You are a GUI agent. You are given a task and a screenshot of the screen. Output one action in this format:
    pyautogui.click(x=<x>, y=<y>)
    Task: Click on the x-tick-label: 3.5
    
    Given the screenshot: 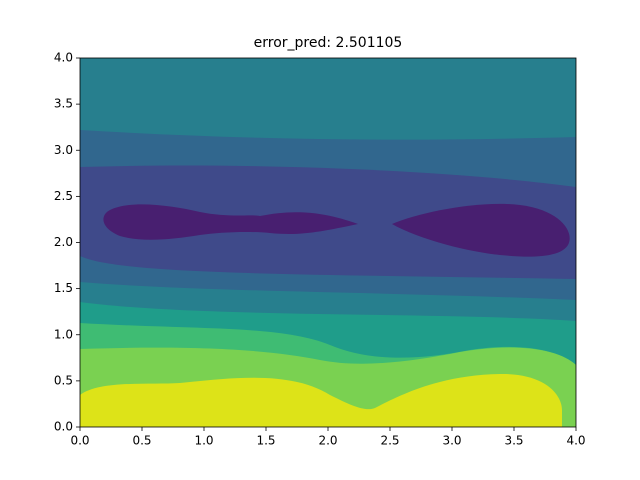 What is the action you would take?
    pyautogui.click(x=513, y=441)
    